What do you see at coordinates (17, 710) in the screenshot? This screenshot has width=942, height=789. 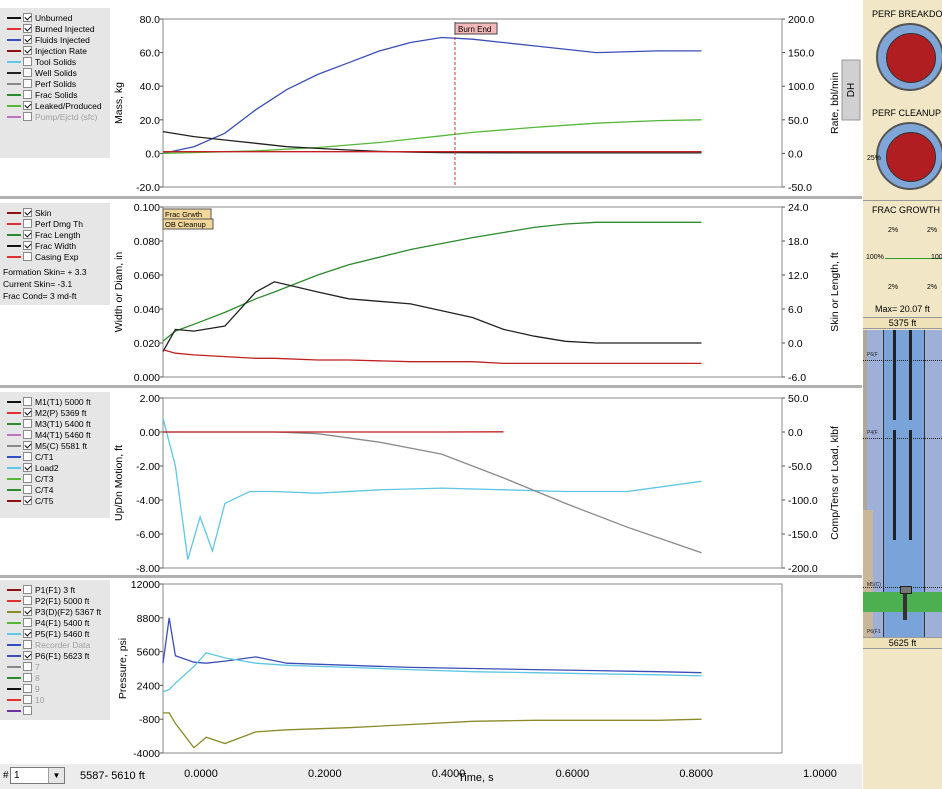 I see `legend-item` at bounding box center [17, 710].